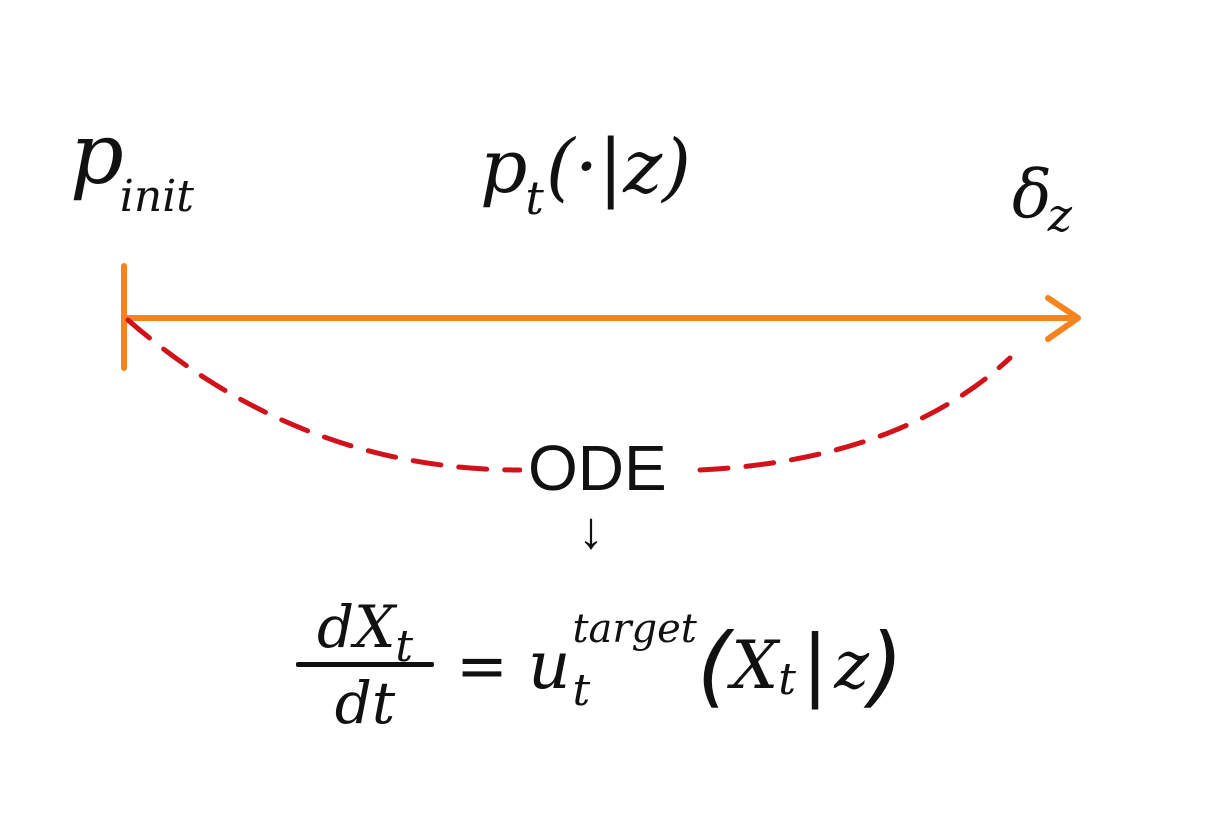 The height and width of the screenshot is (837, 1214). Describe the element at coordinates (97, 154) in the screenshot. I see `p-init-symbol: p` at that location.